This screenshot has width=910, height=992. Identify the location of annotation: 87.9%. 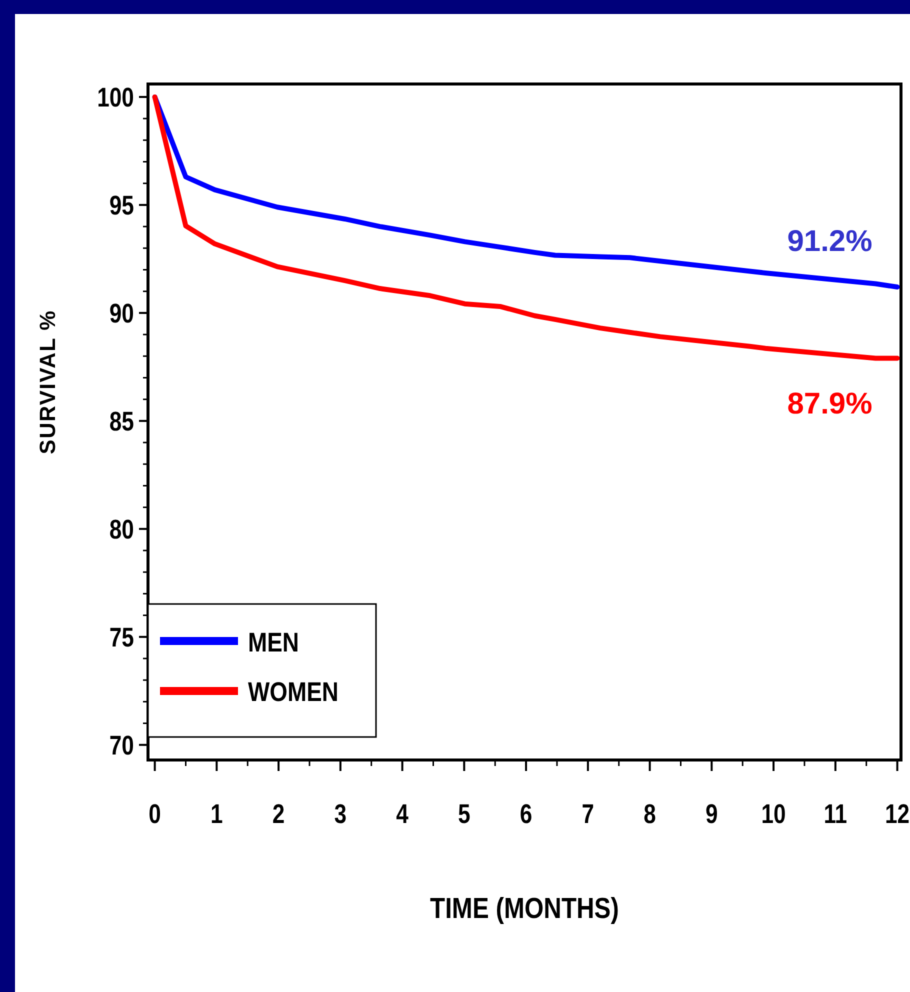
(829, 403).